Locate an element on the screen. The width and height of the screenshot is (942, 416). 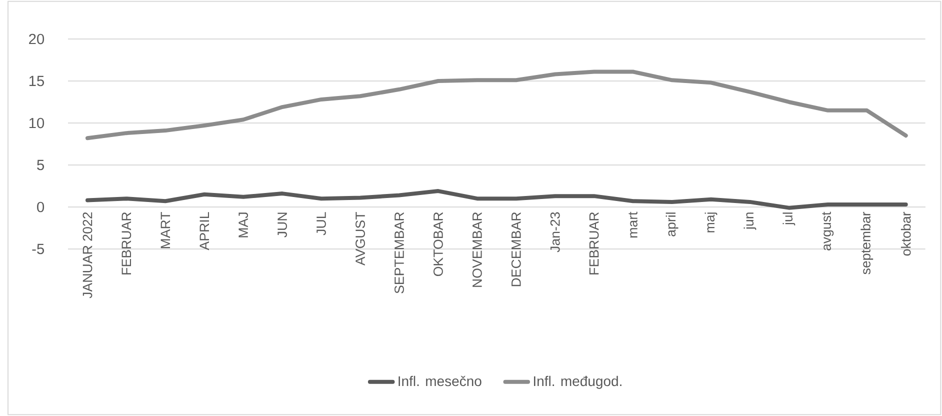
y-tick-label: 0 is located at coordinates (40, 207).